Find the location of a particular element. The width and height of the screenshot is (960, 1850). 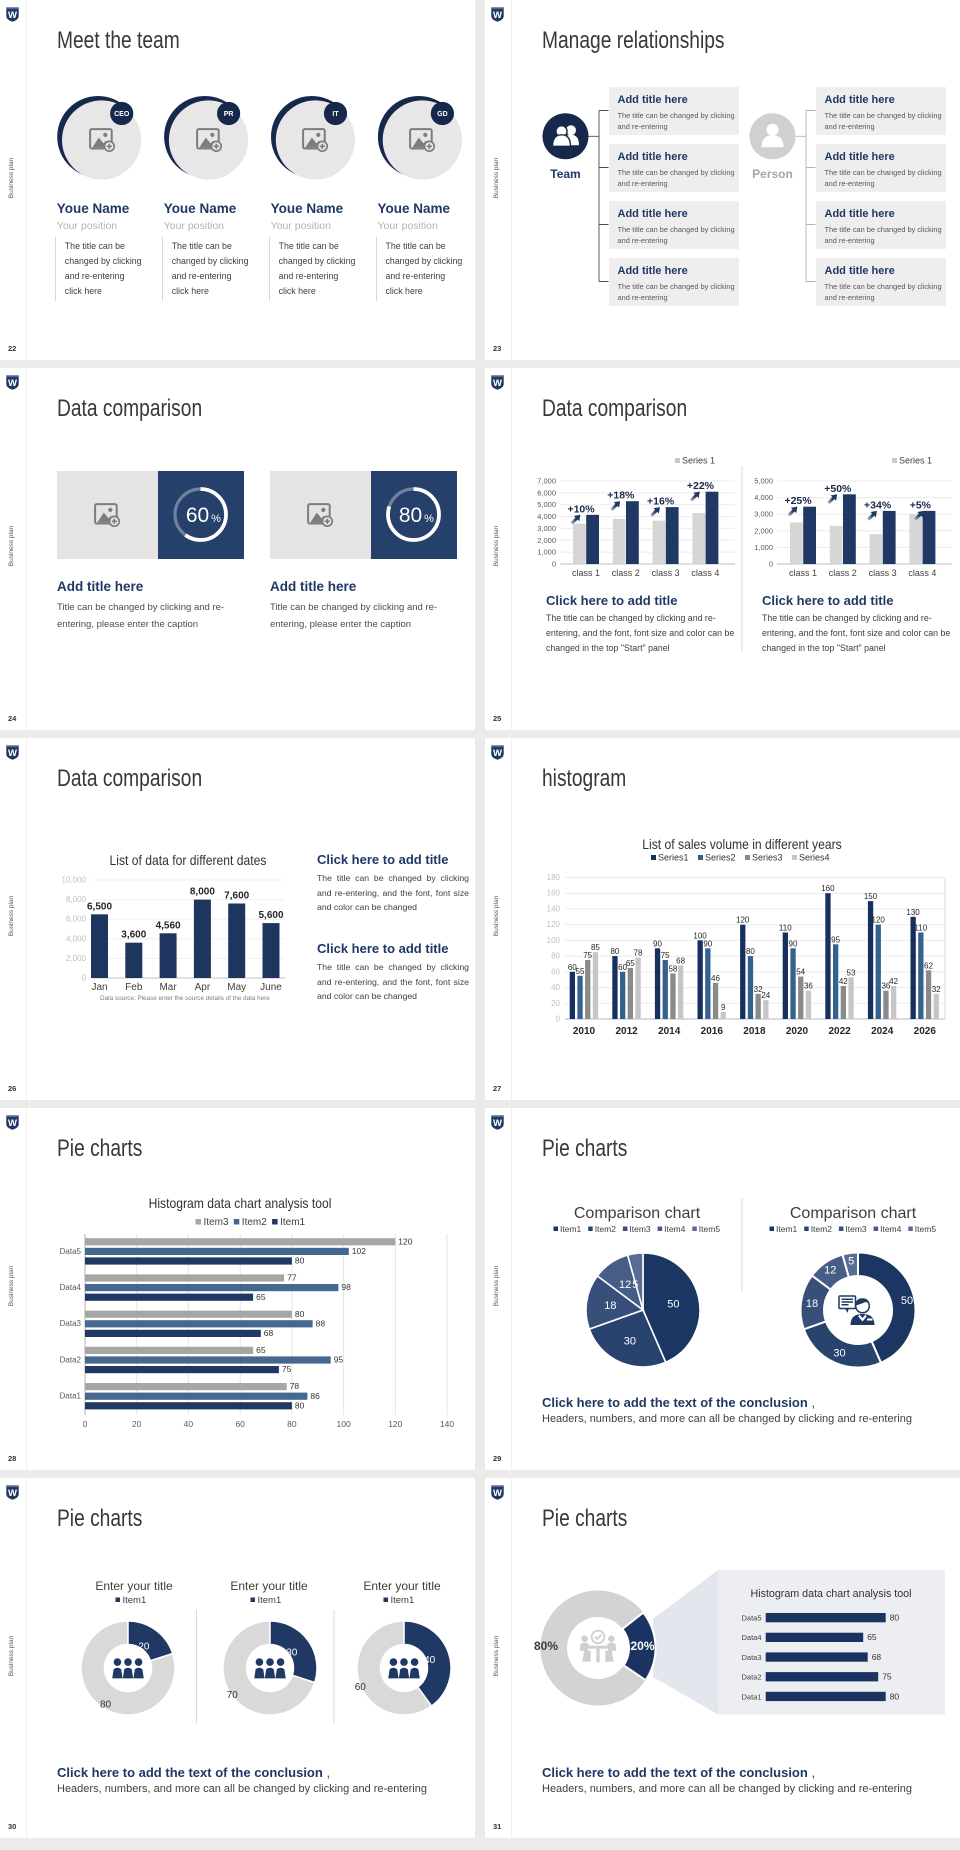

svg-text: June is located at coordinates (271, 987).